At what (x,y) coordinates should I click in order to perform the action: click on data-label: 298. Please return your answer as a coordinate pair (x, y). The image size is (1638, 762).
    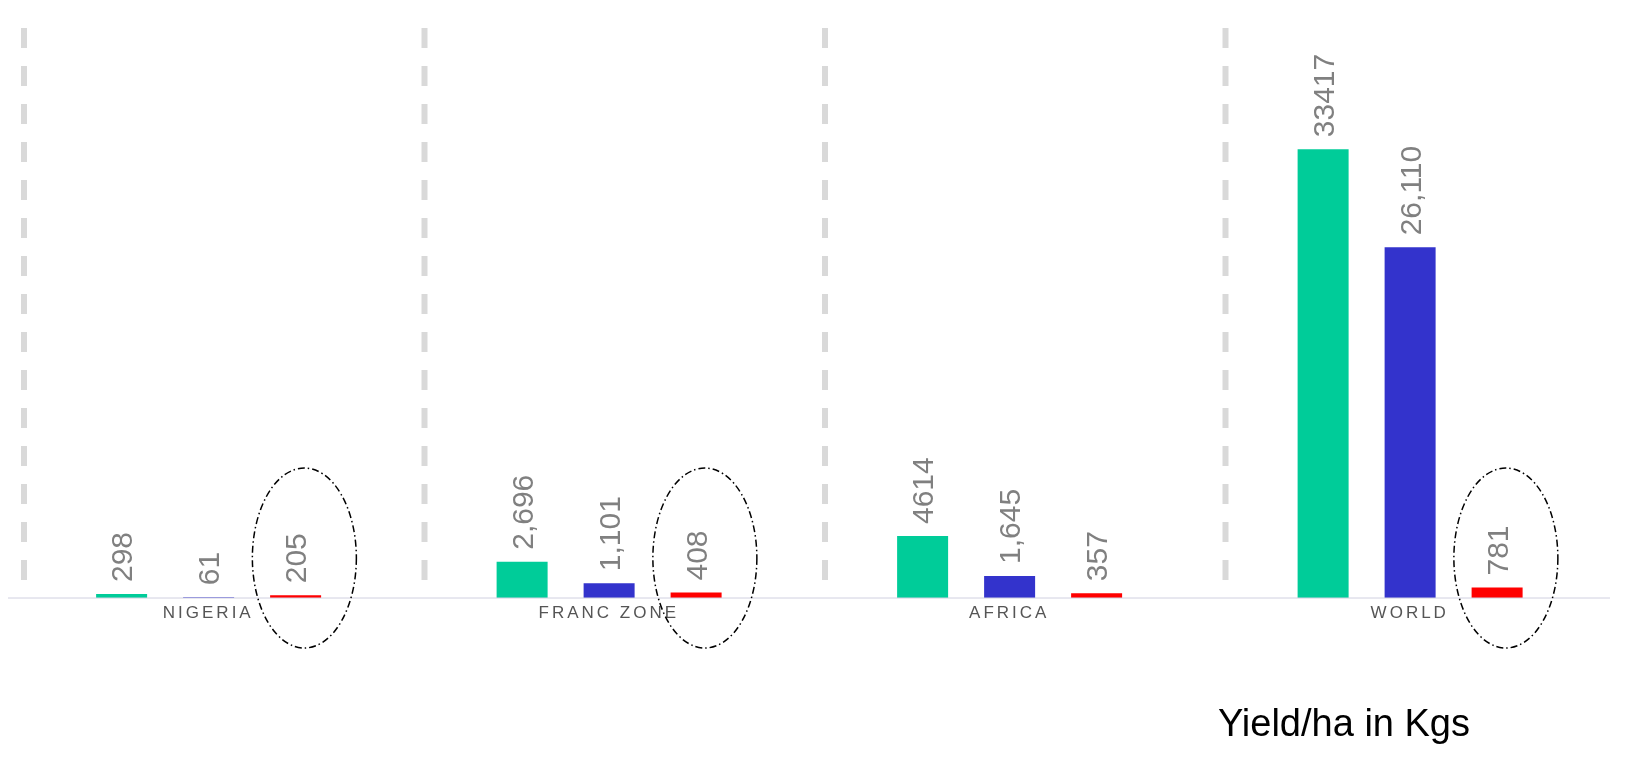
    Looking at the image, I should click on (122, 556).